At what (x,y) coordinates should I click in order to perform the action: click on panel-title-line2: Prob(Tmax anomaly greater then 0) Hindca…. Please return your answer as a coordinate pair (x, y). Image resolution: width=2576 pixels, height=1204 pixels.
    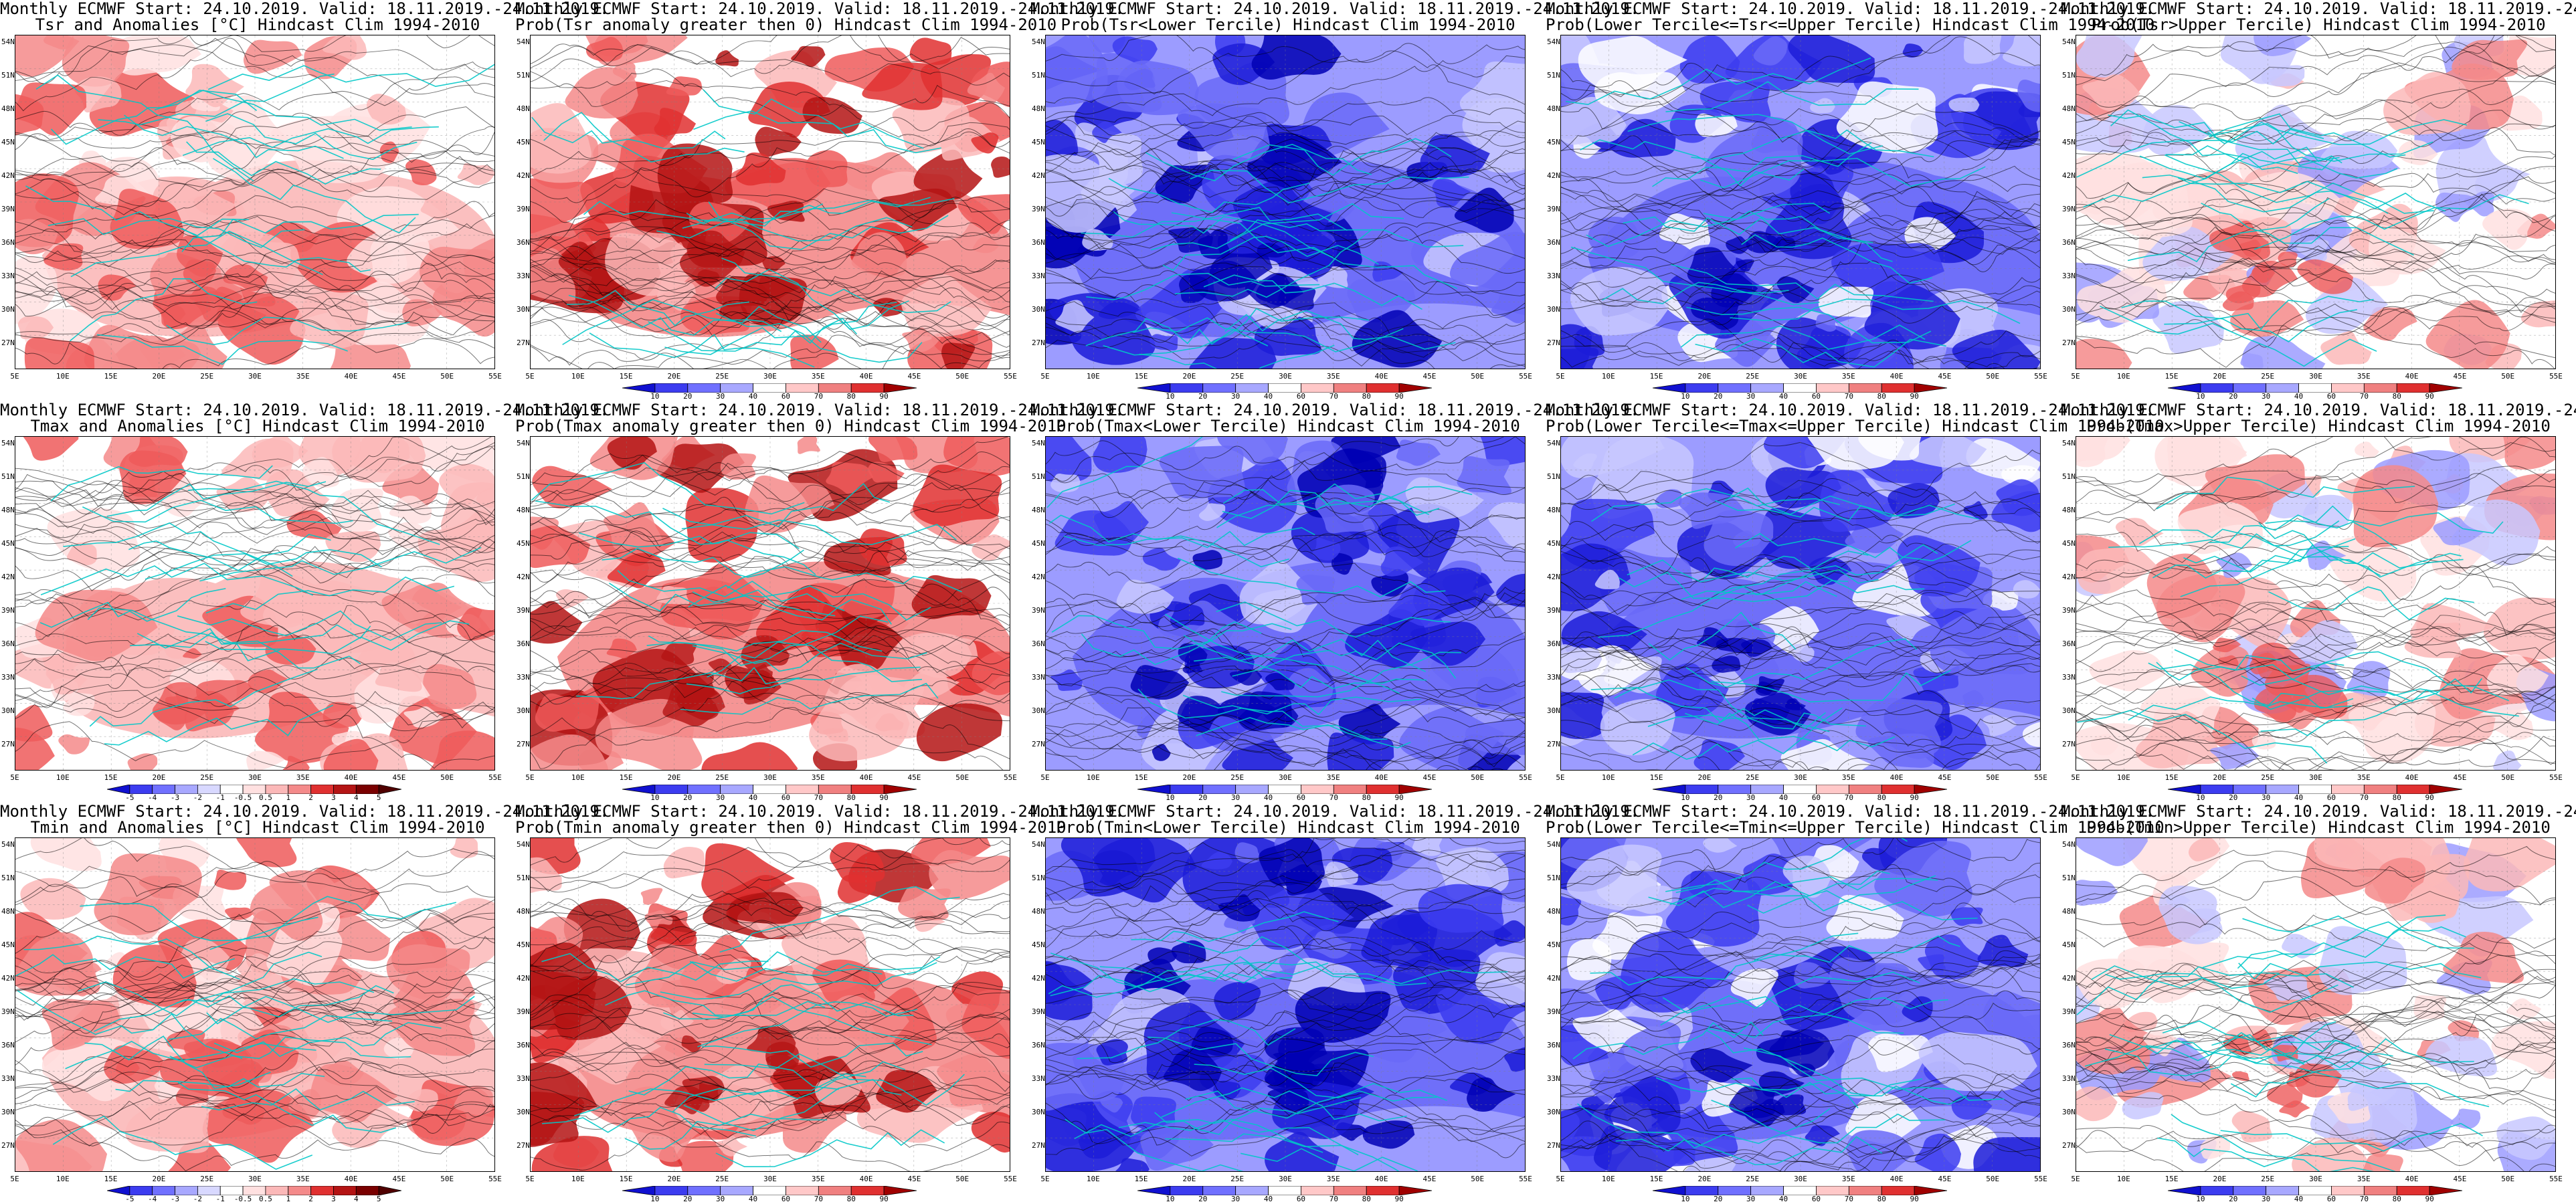
    Looking at the image, I should click on (791, 426).